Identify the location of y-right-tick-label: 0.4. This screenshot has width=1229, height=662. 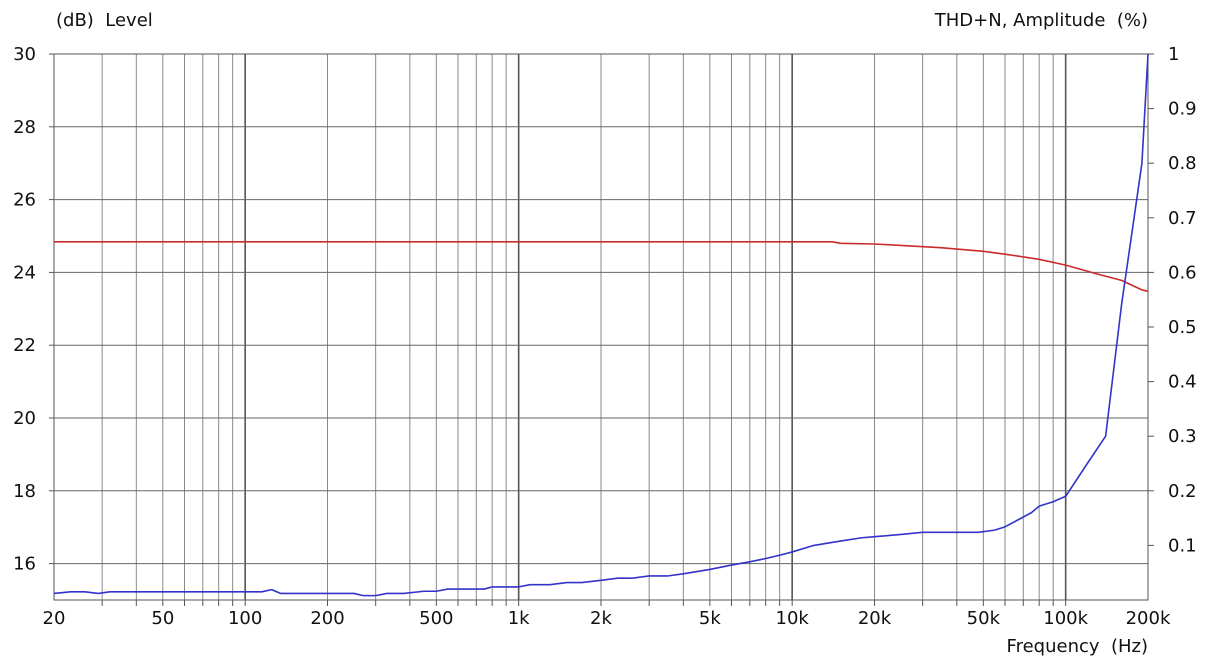
(1182, 382).